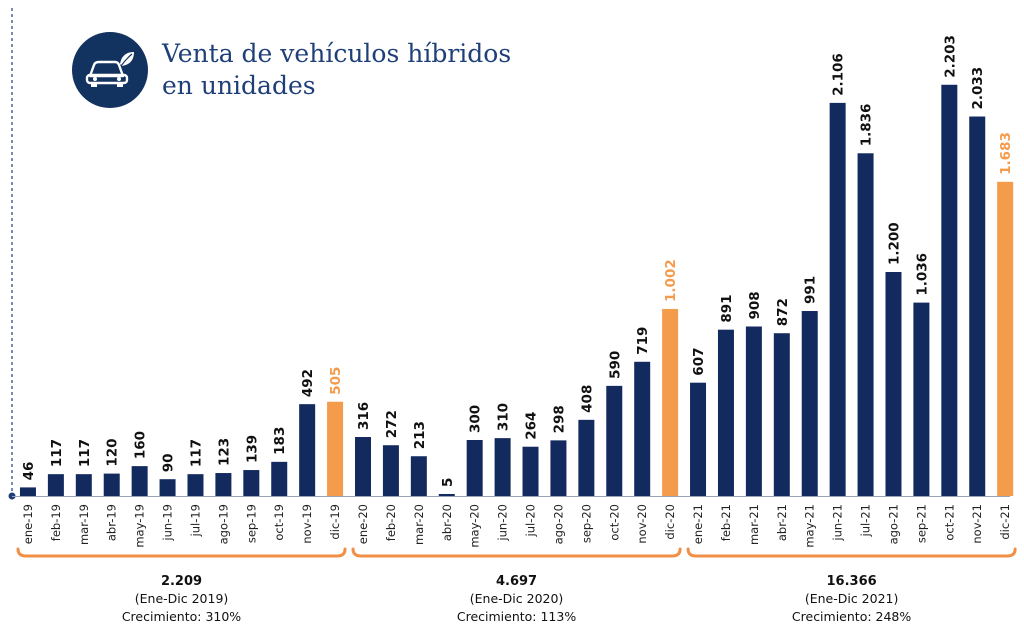 The width and height of the screenshot is (1024, 644). I want to click on tick-label-ago-20: ago-20, so click(558, 524).